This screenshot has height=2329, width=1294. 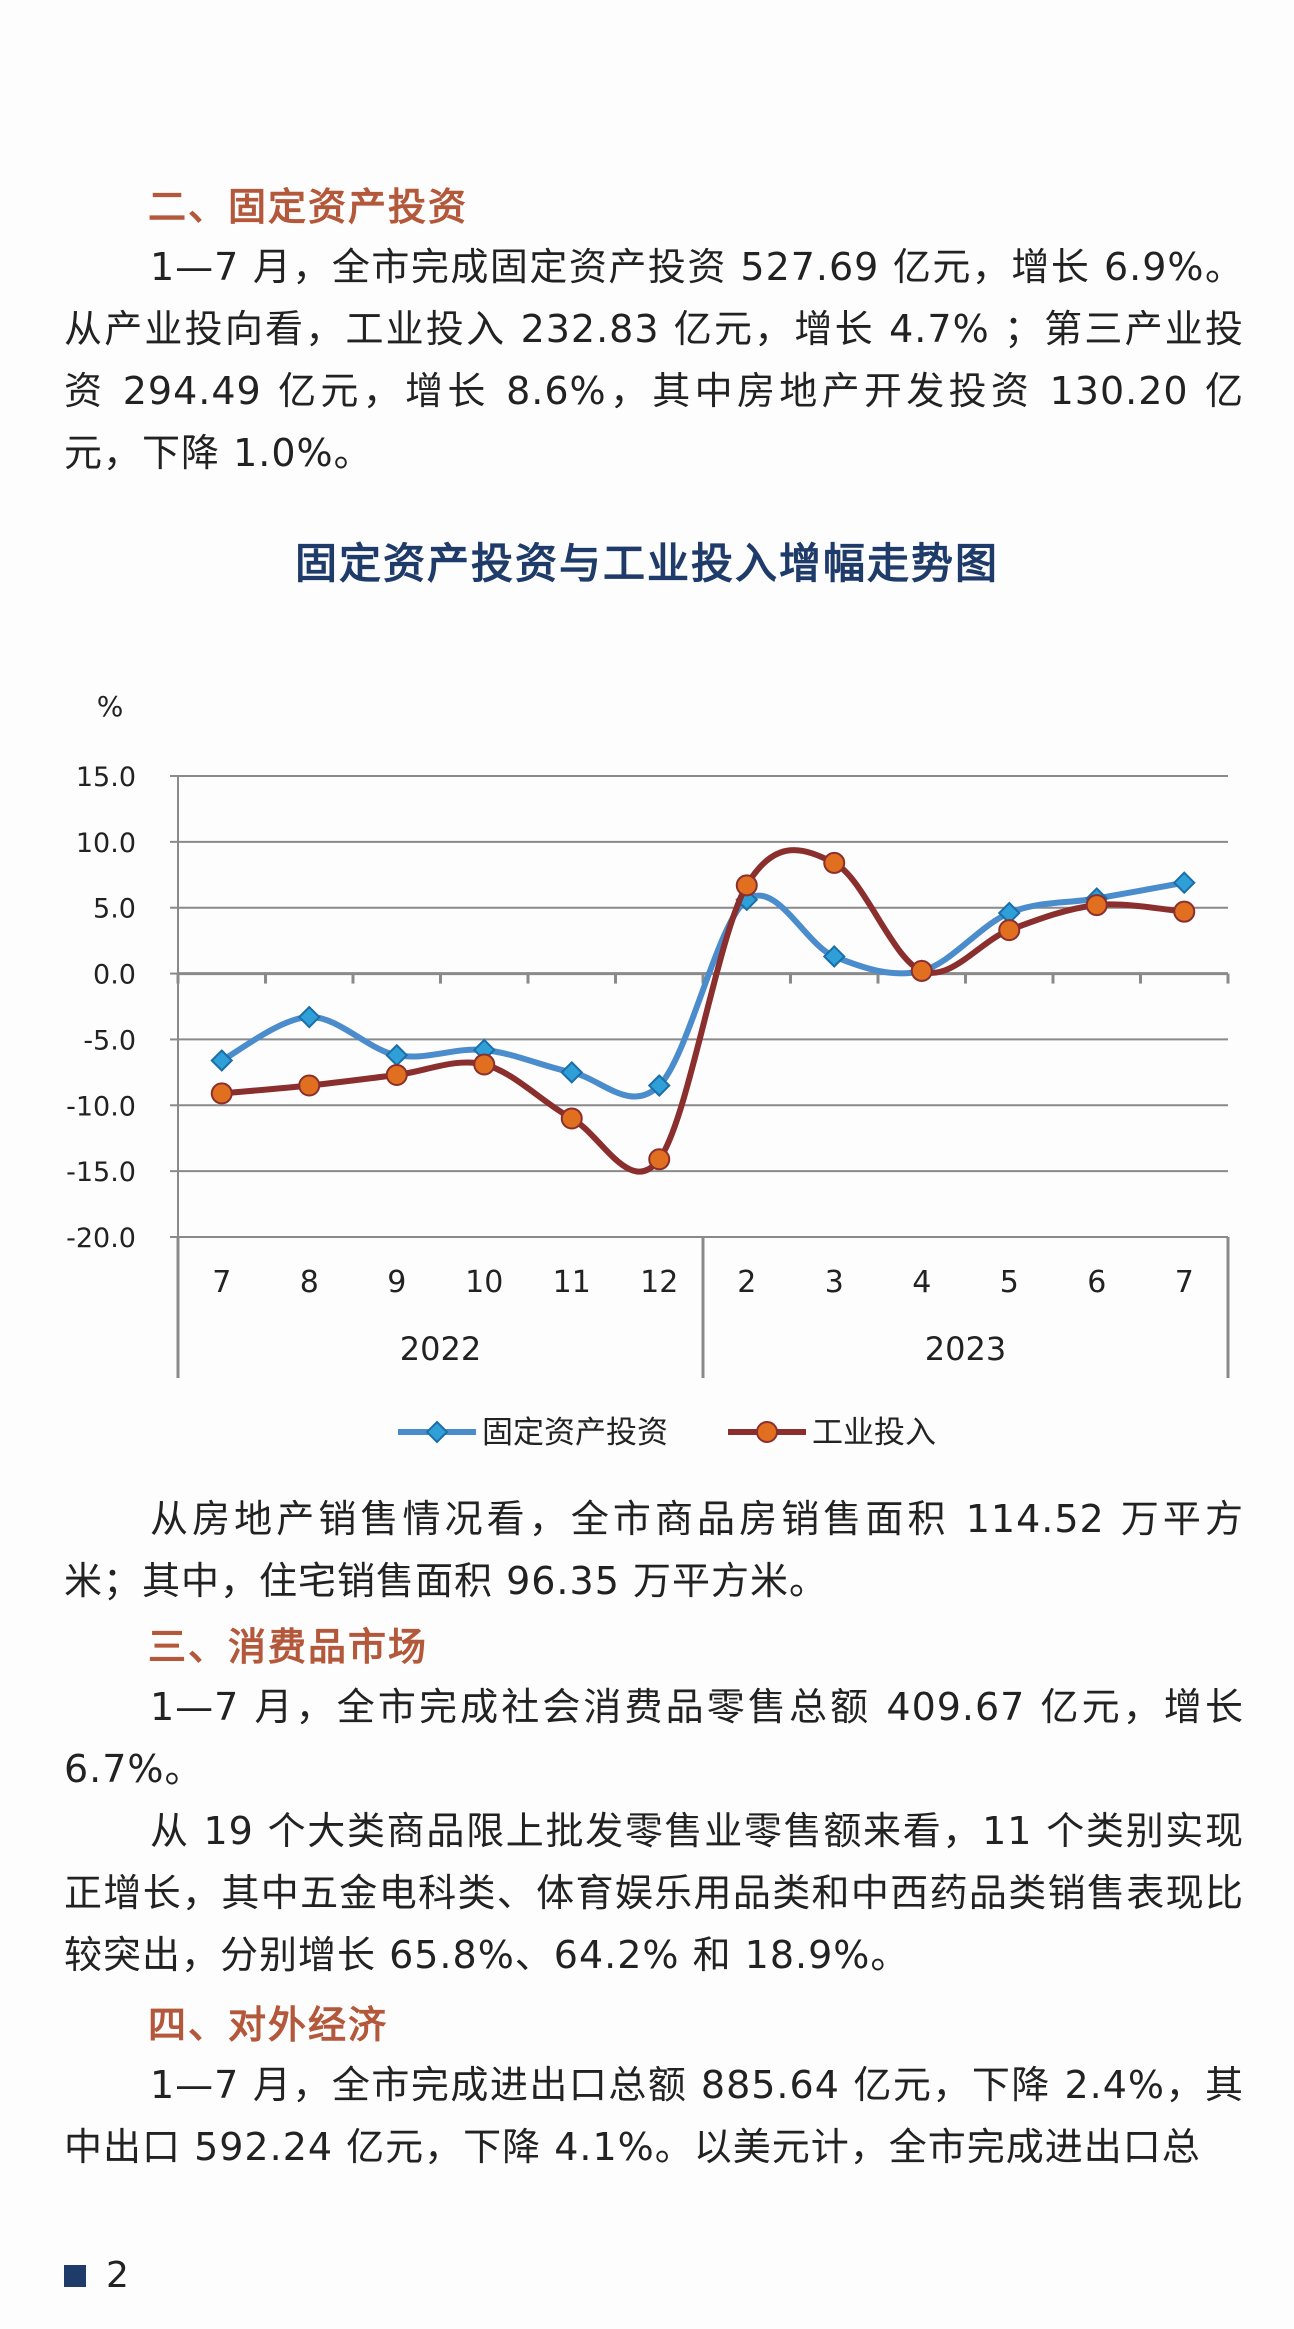 What do you see at coordinates (965, 1349) in the screenshot?
I see `year-group-label: 2023` at bounding box center [965, 1349].